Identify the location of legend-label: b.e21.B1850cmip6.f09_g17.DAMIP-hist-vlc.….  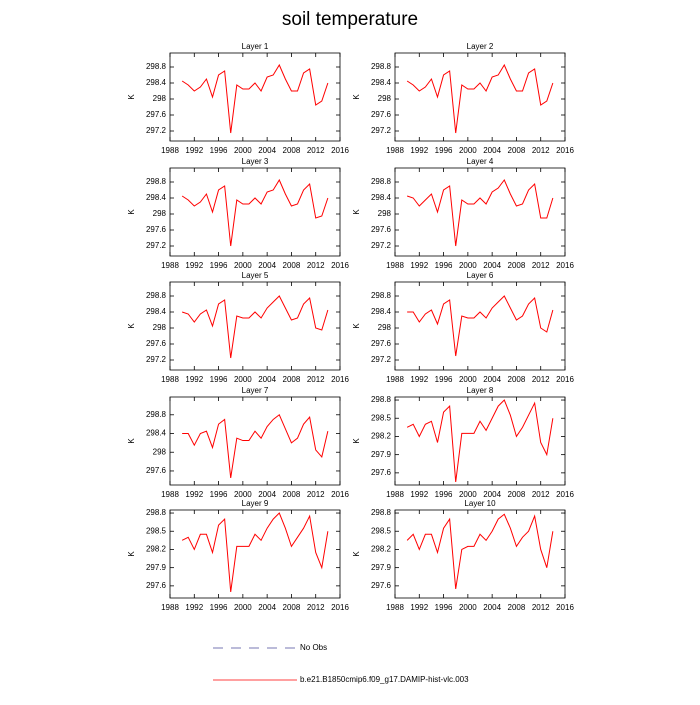
(384, 679).